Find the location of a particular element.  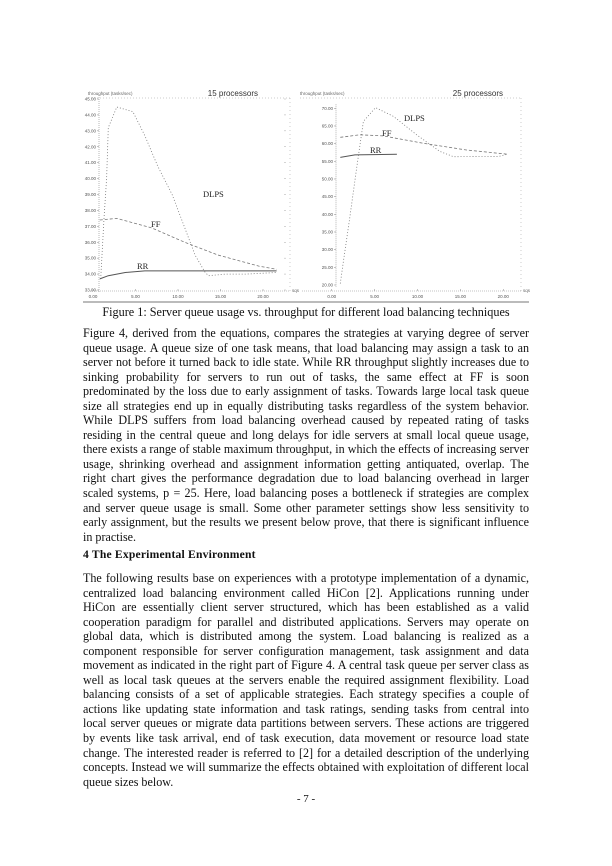

y-tick-label: 43.00 is located at coordinates (91, 130).